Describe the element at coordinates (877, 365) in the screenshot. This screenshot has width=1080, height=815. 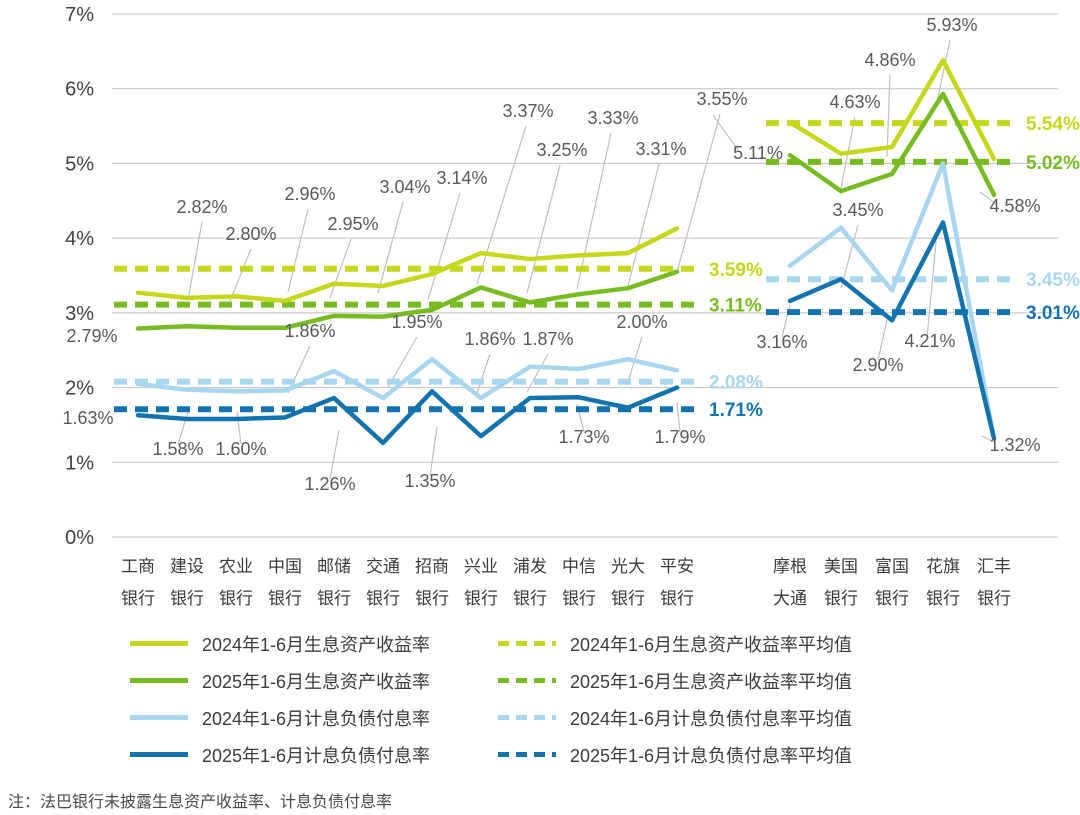
I see `data-point-label: 2.90%` at that location.